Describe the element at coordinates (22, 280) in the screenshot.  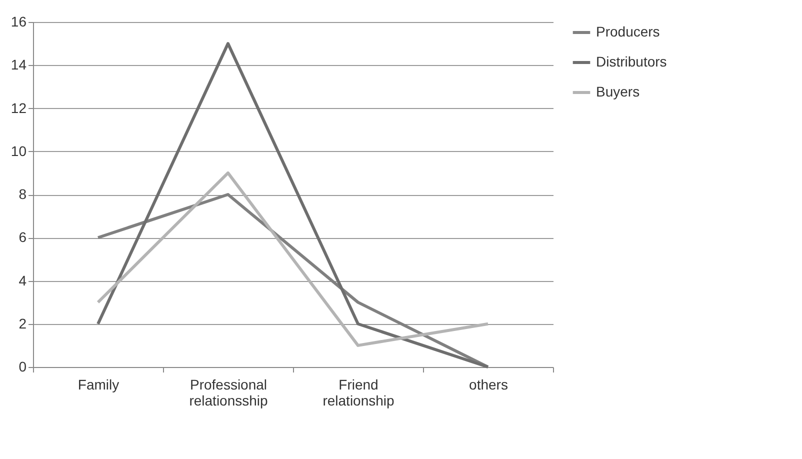
I see `y-tick-label: 4` at that location.